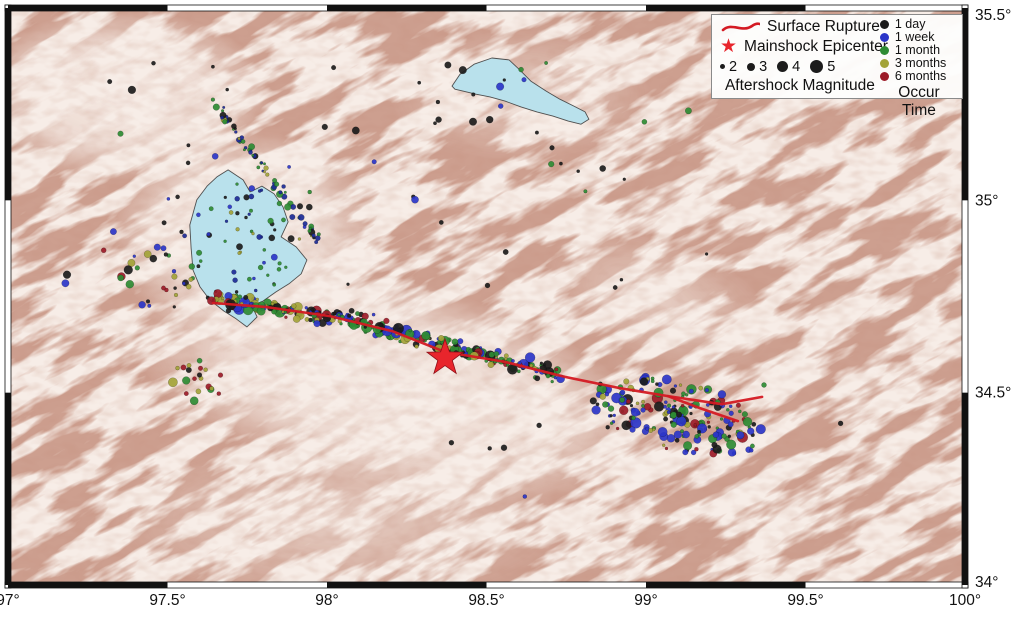 This screenshot has height=620, width=1024. What do you see at coordinates (487, 353) in the screenshot?
I see `surface-rupture-line` at bounding box center [487, 353].